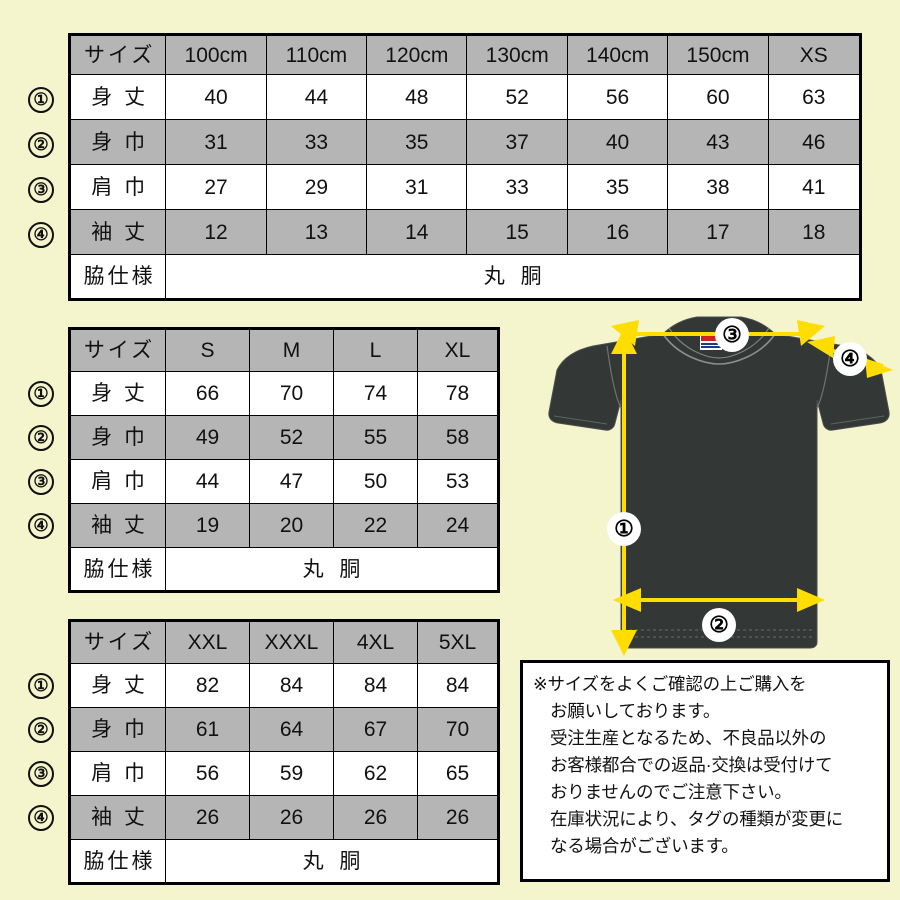 The image size is (900, 900). What do you see at coordinates (458, 393) in the screenshot?
I see `cell: 78` at bounding box center [458, 393].